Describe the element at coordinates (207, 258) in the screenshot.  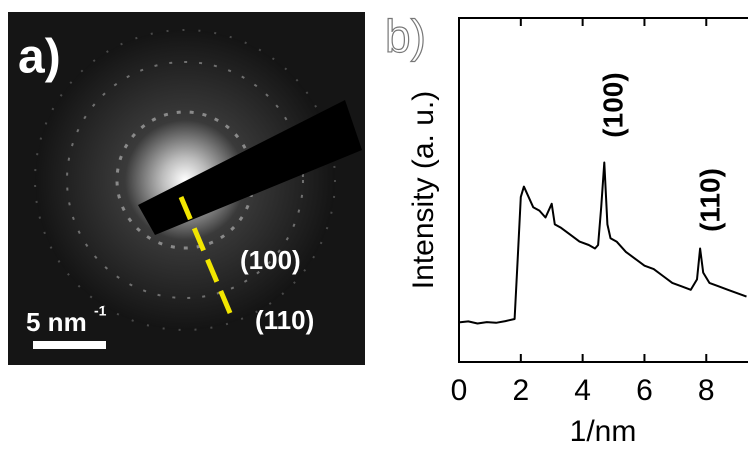
I see `profile-line` at that location.